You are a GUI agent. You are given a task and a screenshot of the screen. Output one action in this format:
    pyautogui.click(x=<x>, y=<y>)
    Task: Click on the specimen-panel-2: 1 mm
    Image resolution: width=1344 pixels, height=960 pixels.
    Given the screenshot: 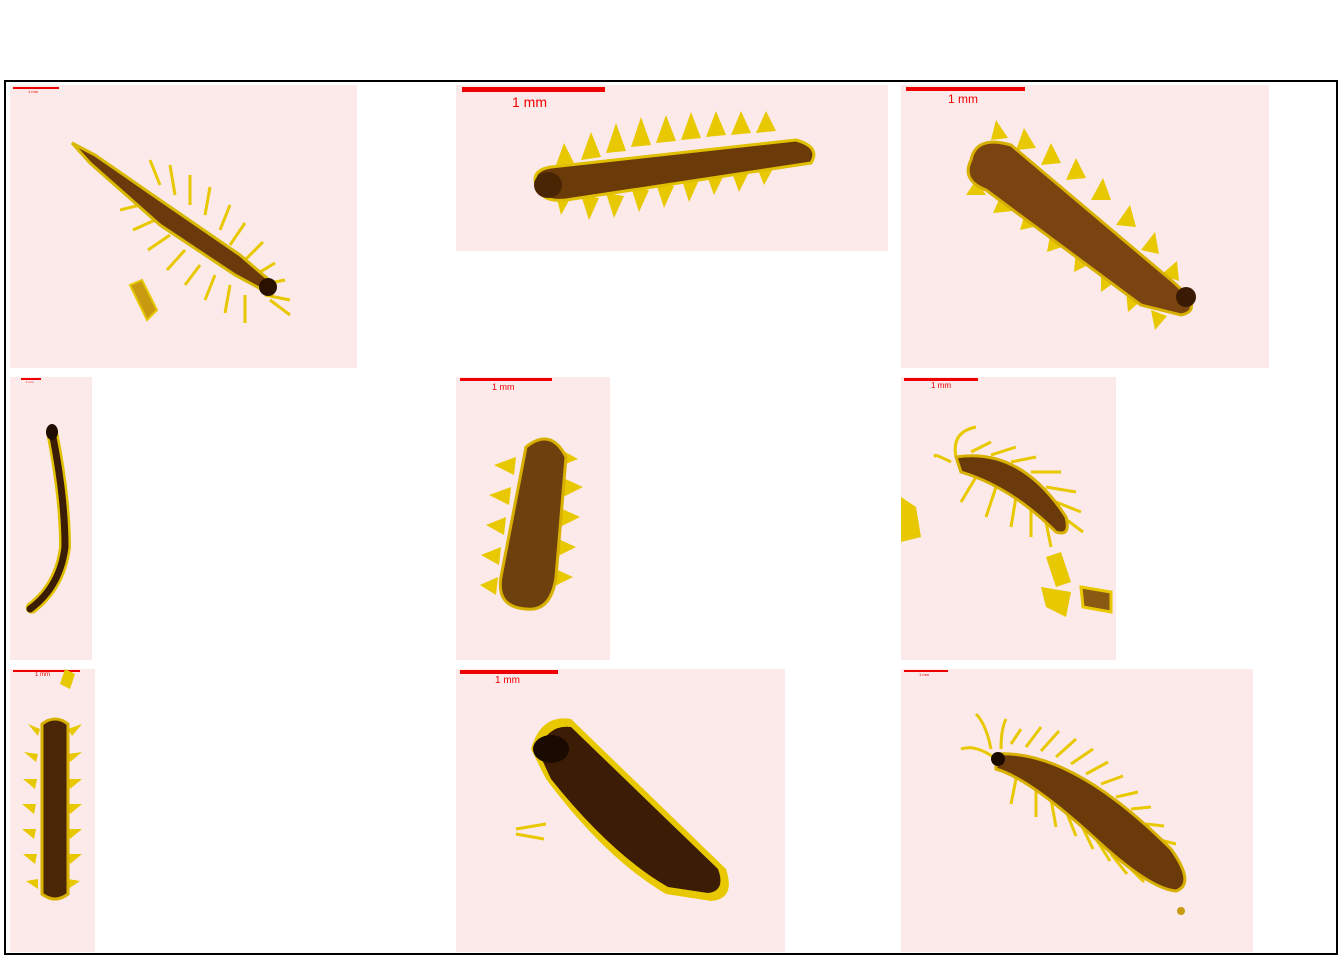 What is the action you would take?
    pyautogui.click(x=672, y=168)
    